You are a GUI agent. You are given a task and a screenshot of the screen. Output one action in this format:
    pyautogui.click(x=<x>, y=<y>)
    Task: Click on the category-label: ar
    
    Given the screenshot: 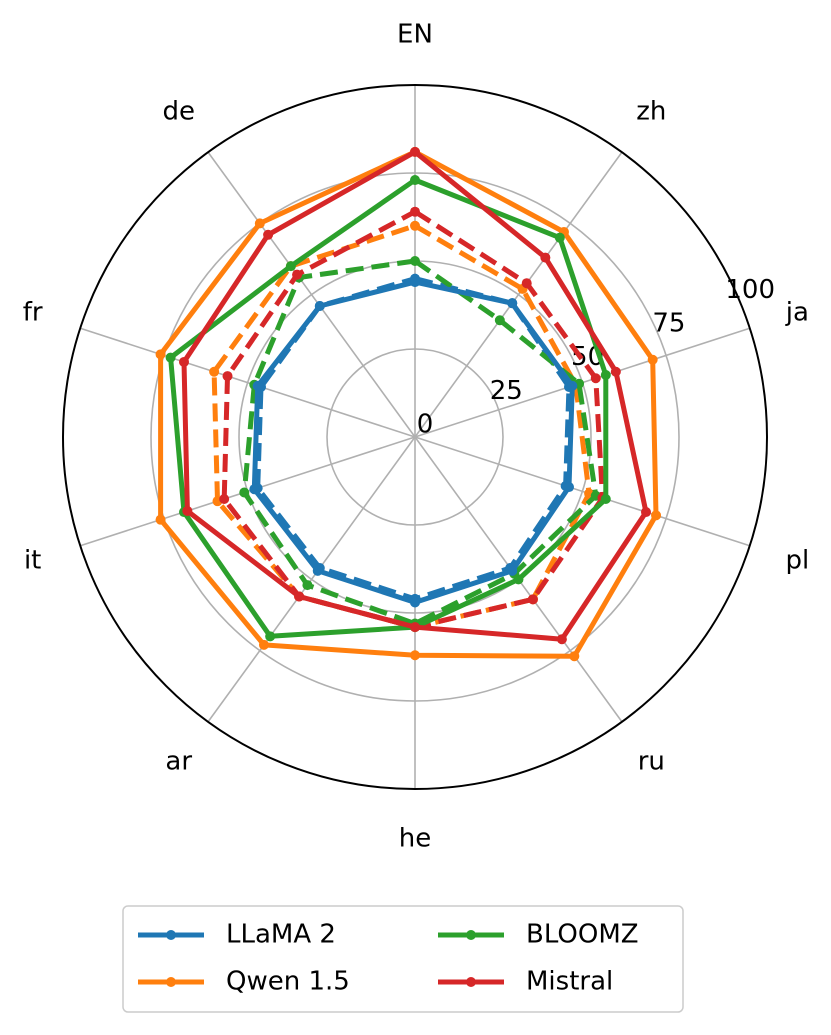 What is the action you would take?
    pyautogui.click(x=178, y=762)
    